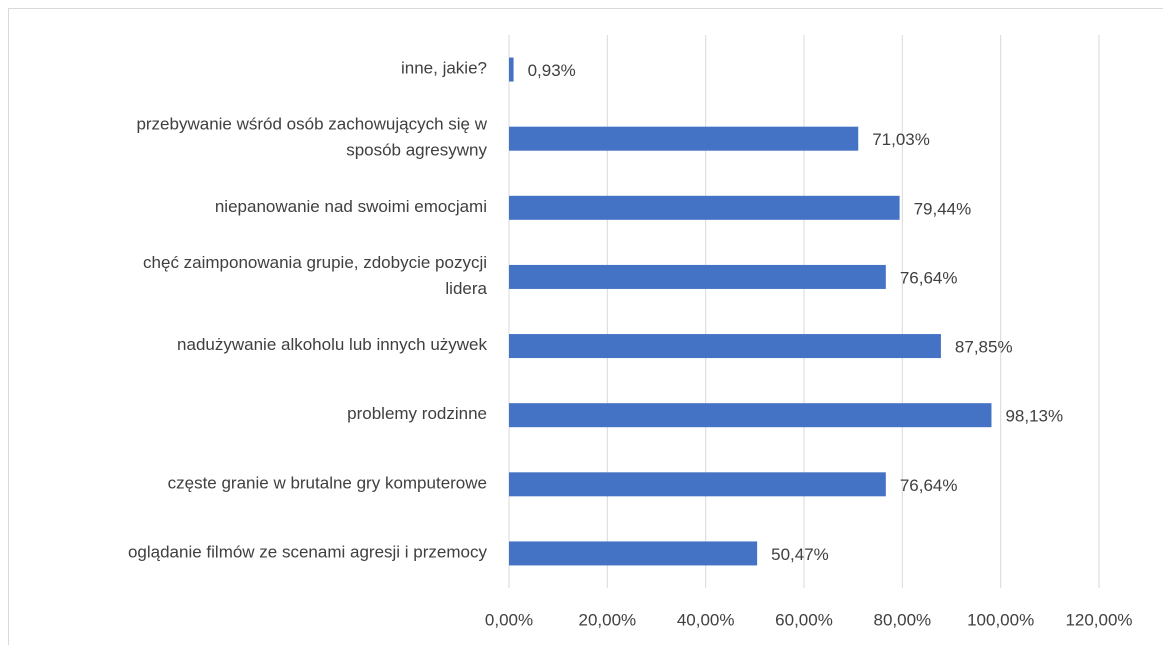 The height and width of the screenshot is (645, 1163). What do you see at coordinates (800, 554) in the screenshot?
I see `data-label: 50,47%` at bounding box center [800, 554].